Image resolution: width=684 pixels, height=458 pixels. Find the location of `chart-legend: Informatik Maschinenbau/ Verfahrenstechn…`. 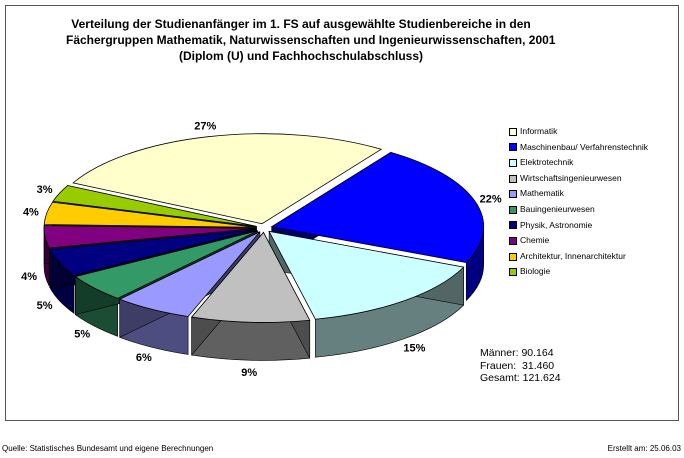

chart-legend: Informatik Maschinenbau/ Verfahrenstechn… is located at coordinates (589, 202).